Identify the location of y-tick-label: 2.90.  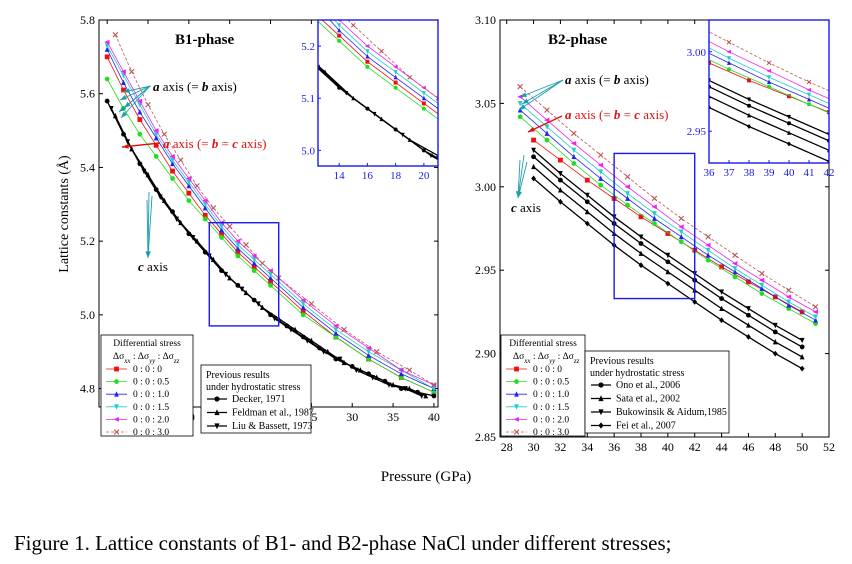
(485, 354).